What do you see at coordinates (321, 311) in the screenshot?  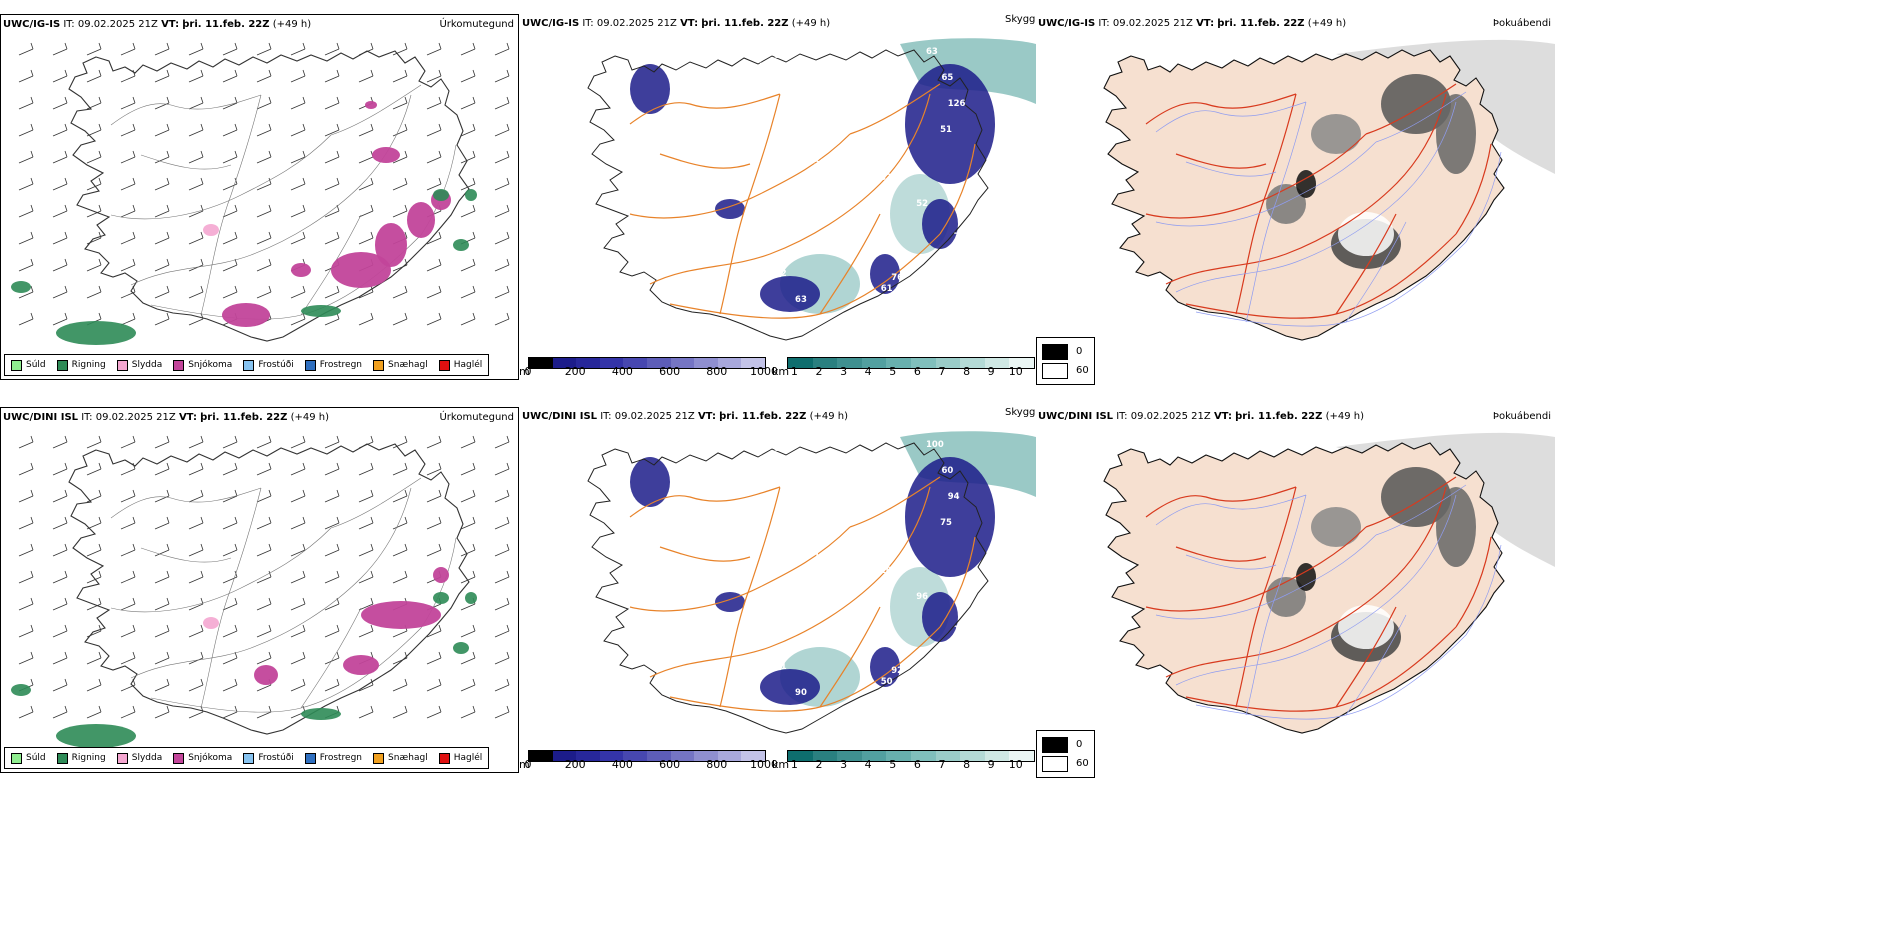 I see `rain-area` at bounding box center [321, 311].